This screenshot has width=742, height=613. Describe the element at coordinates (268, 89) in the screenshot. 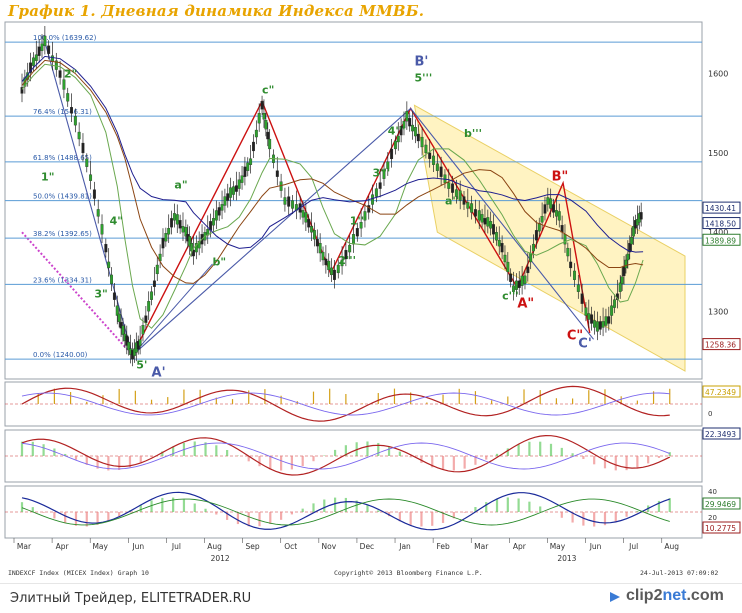

I see `wave-label: c"` at that location.